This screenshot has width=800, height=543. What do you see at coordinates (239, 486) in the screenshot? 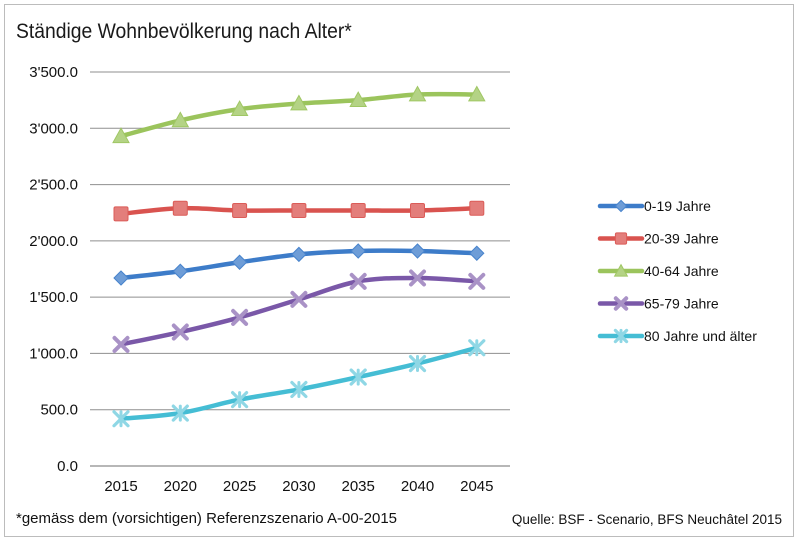
I see `x-tick-label: 2025` at bounding box center [239, 486].